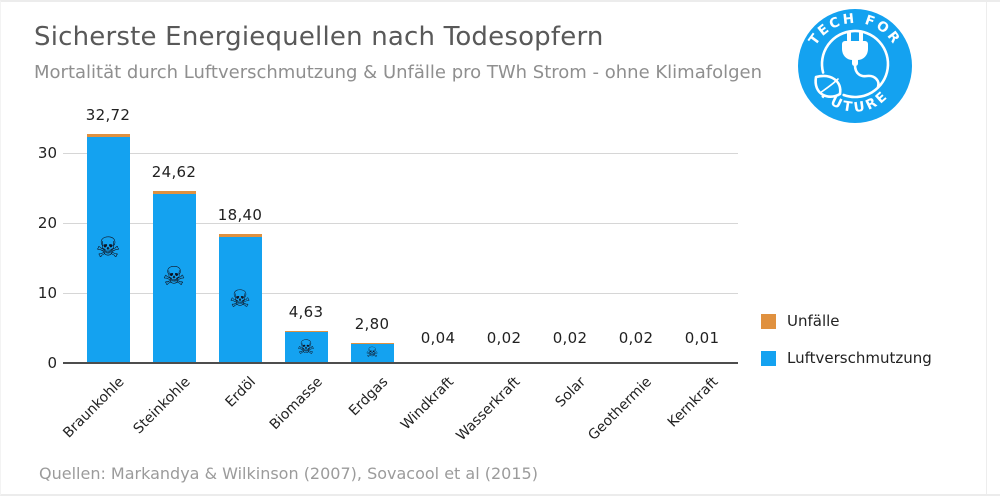  Describe the element at coordinates (47, 293) in the screenshot. I see `y-axis-tick-10: 10` at that location.